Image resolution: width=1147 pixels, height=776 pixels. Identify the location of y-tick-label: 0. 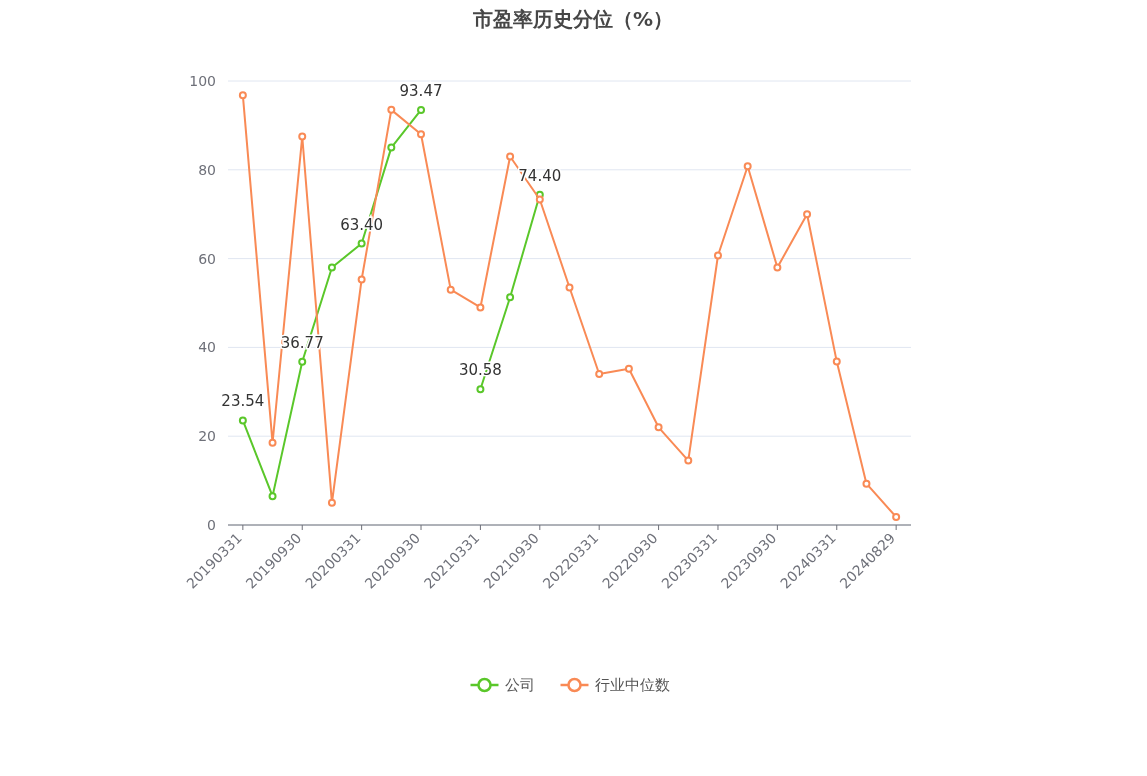
(211, 525).